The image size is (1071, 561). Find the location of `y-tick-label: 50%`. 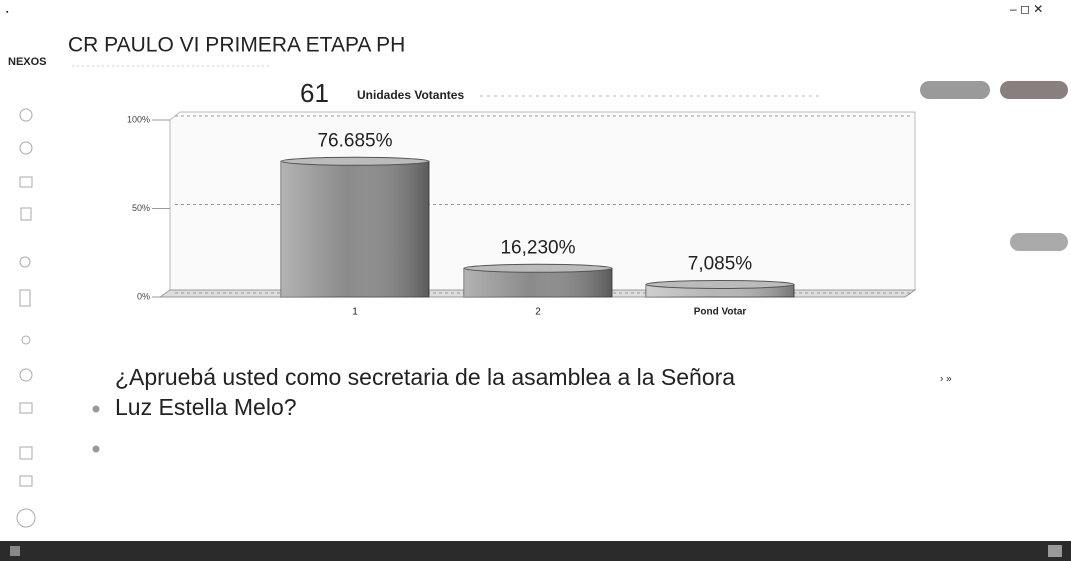

y-tick-label: 50% is located at coordinates (141, 208).